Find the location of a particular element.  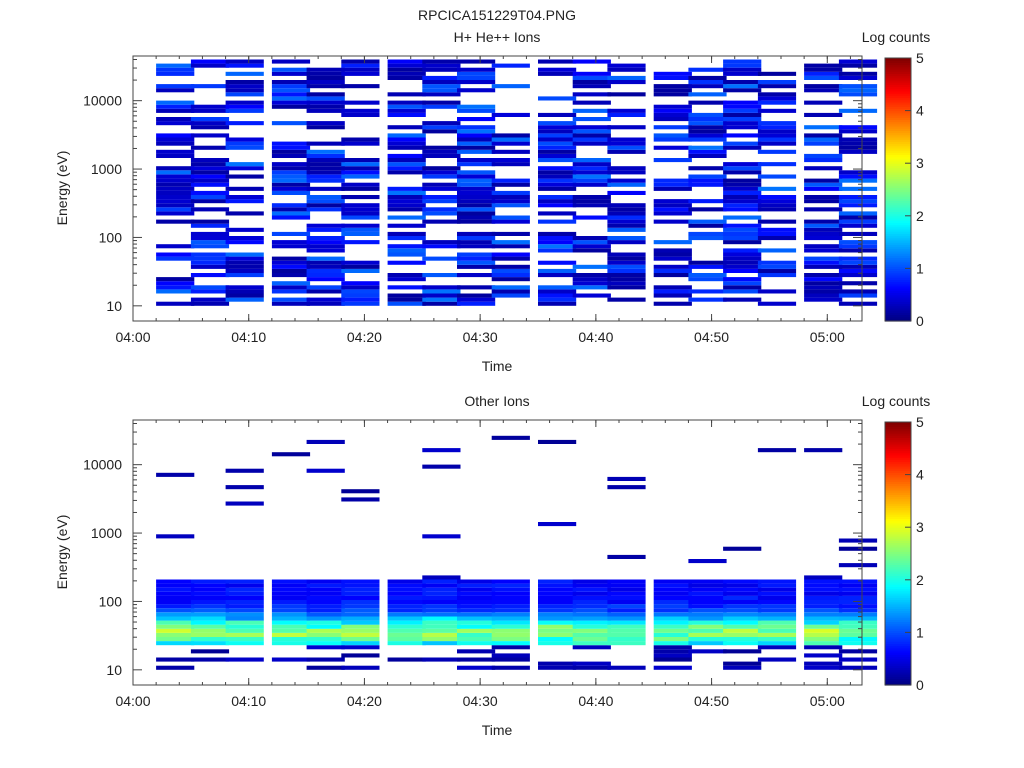

x-tick-label: 04:50 is located at coordinates (711, 337).